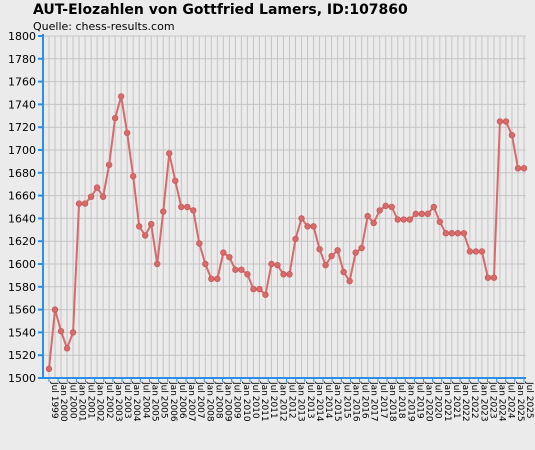  What do you see at coordinates (520, 401) in the screenshot?
I see `x-tick-label: Jan 2025` at bounding box center [520, 401].